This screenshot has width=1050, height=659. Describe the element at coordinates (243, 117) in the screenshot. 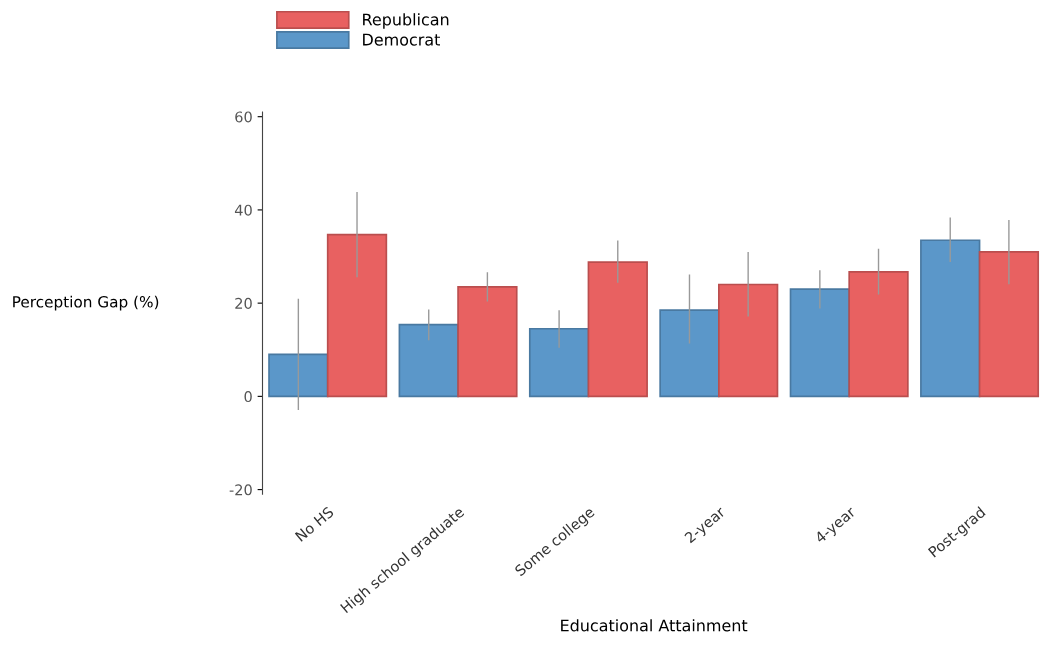

I see `y-tick-label: 60` at that location.